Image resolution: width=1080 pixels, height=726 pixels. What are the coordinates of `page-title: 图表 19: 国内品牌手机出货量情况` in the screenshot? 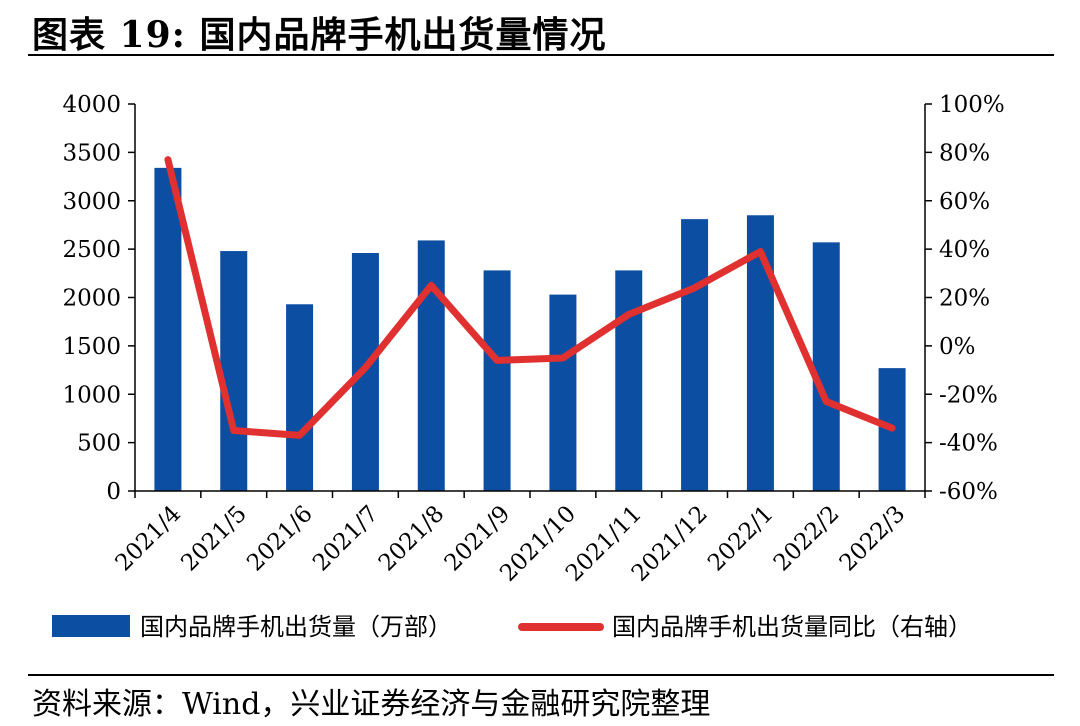 It's located at (319, 35).